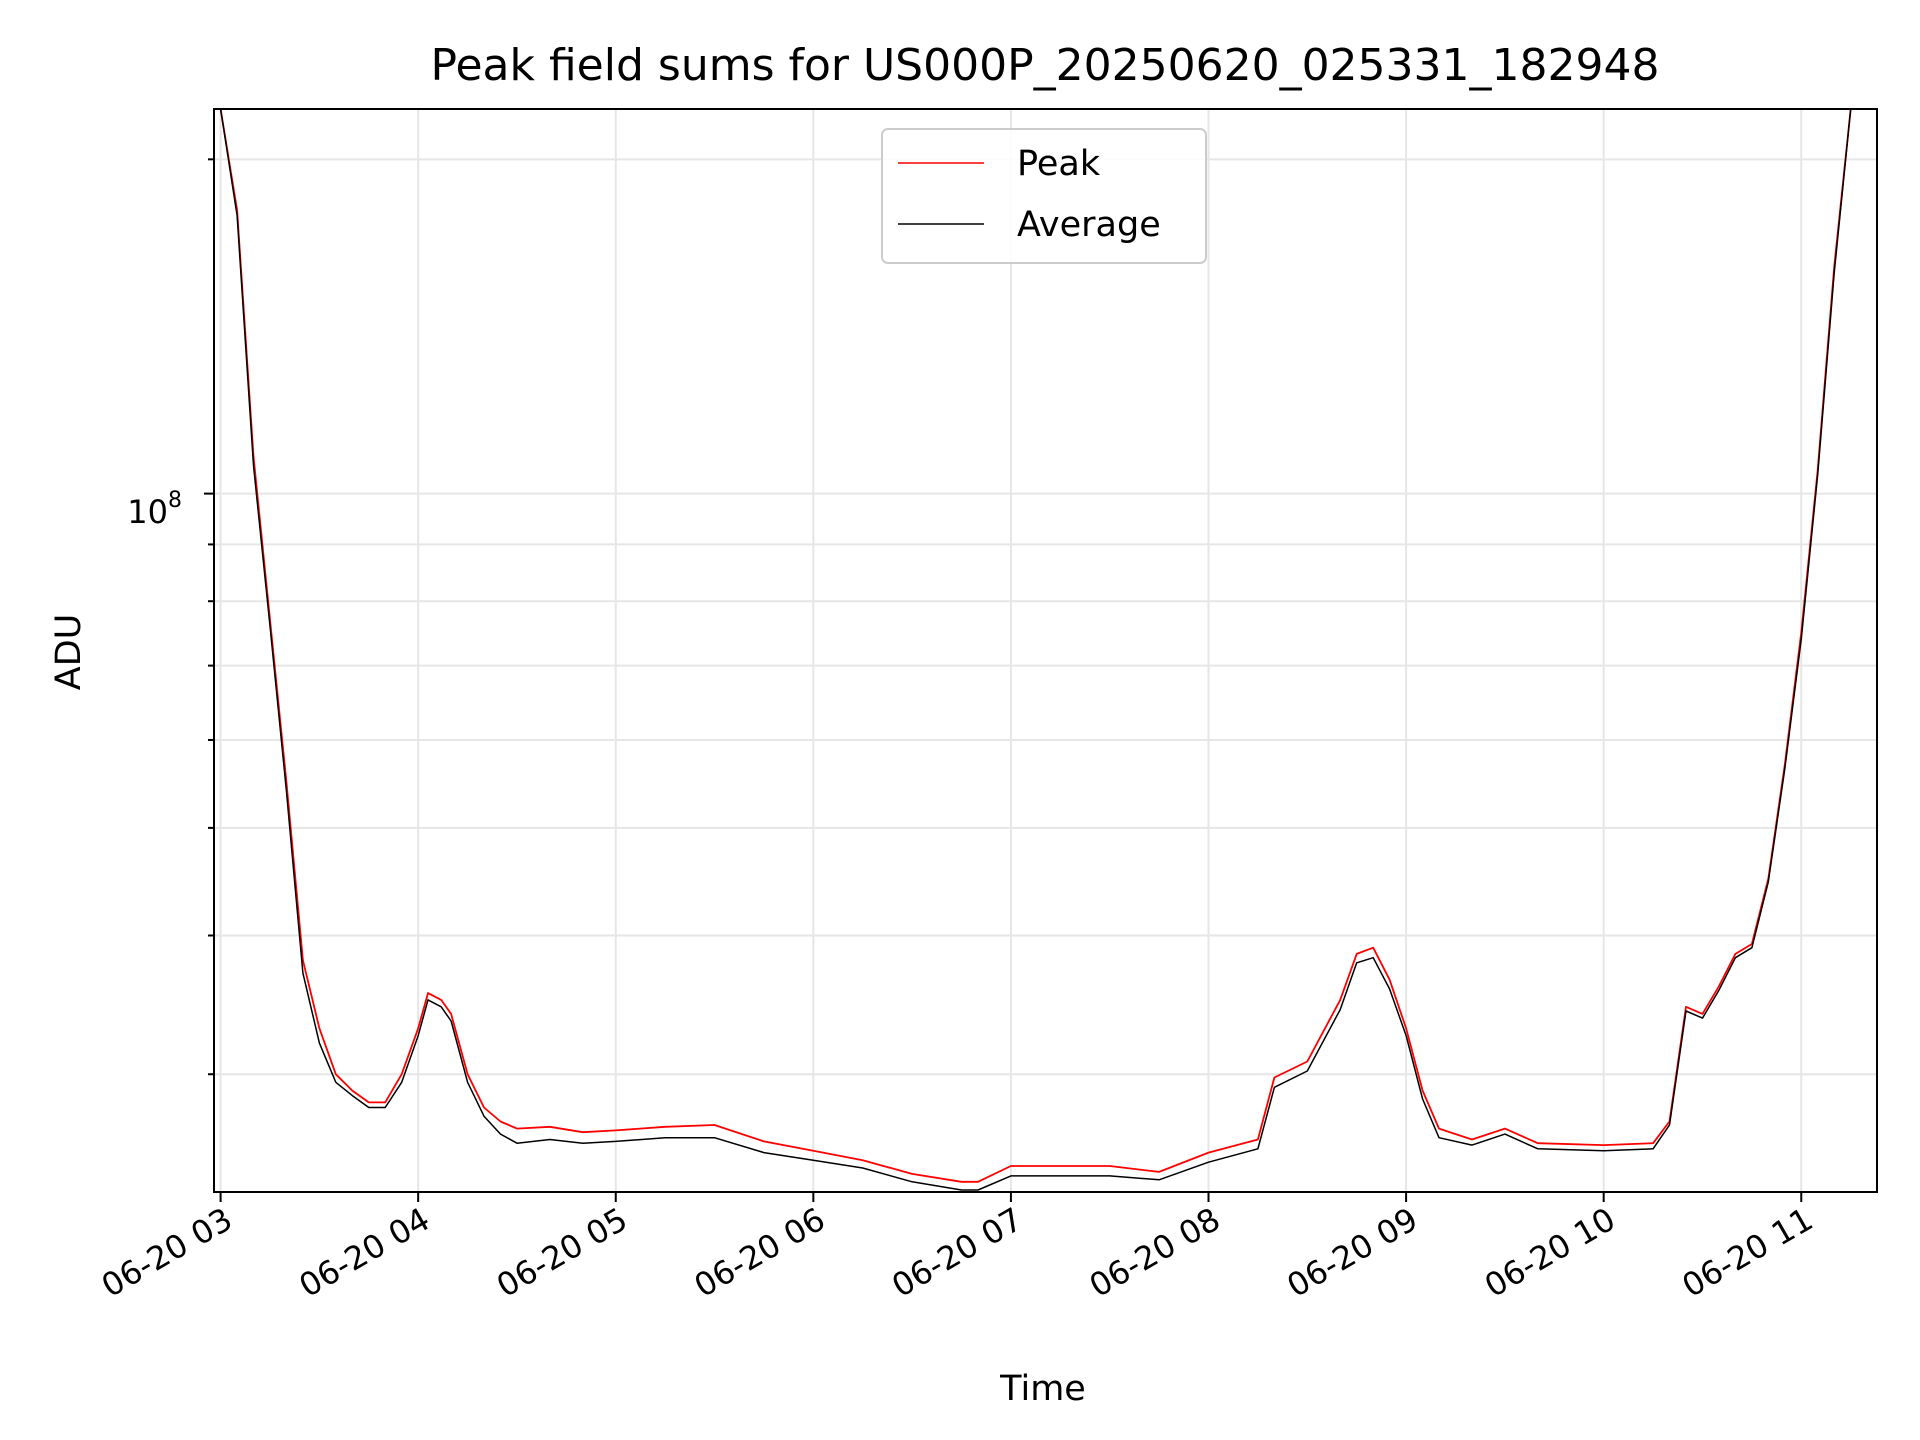 The height and width of the screenshot is (1440, 1920). What do you see at coordinates (1059, 164) in the screenshot?
I see `legend-label-peak: Peak` at bounding box center [1059, 164].